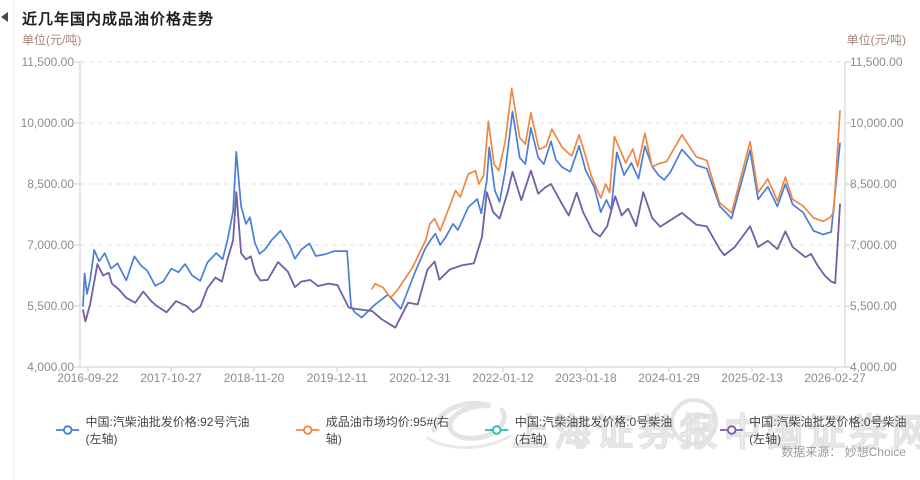  I want to click on x-tick-label: 2022-01-12, so click(503, 378).